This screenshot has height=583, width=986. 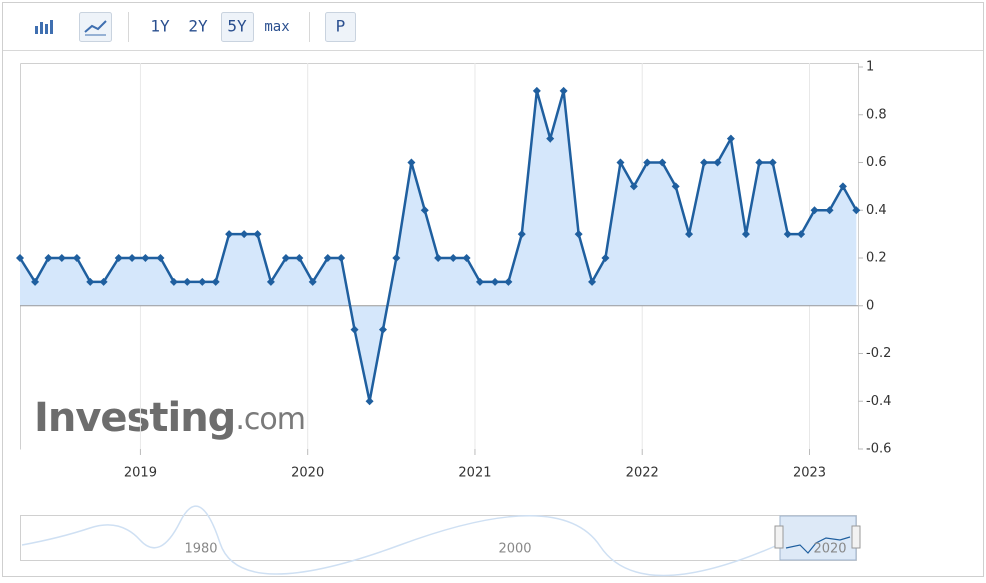 What do you see at coordinates (514, 549) in the screenshot?
I see `navigator-label: 2000` at bounding box center [514, 549].